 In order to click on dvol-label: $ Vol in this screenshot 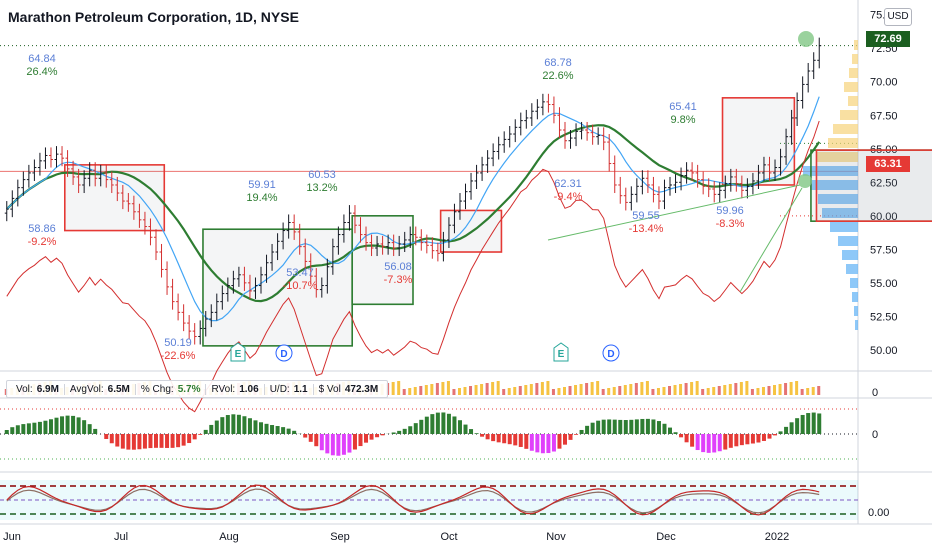, I will do `click(329, 389)`.